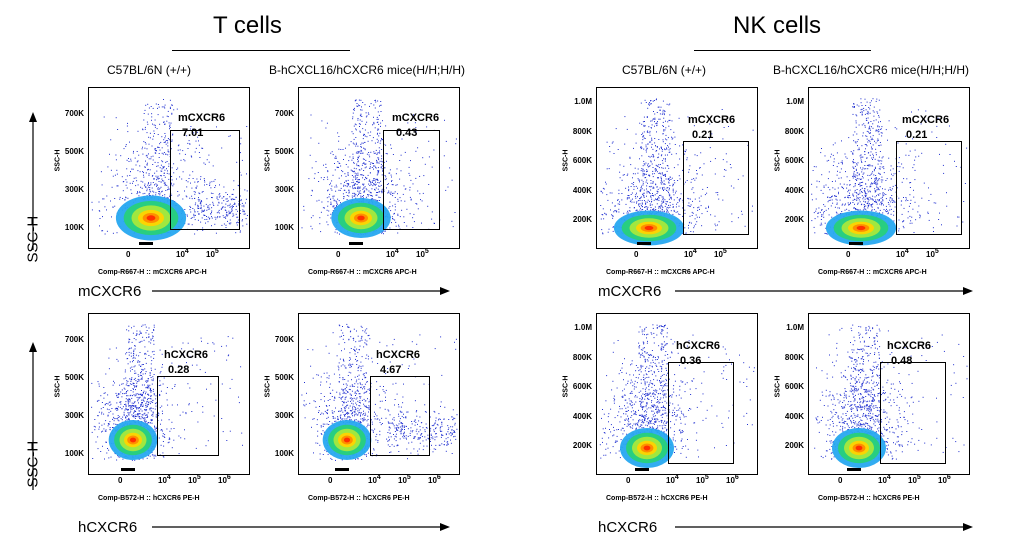 The image size is (1019, 540). Describe the element at coordinates (871, 70) in the screenshot. I see `nk-humanized-header: B-hCXCL16/hCXCR6 mice(H/H;H/H)` at that location.